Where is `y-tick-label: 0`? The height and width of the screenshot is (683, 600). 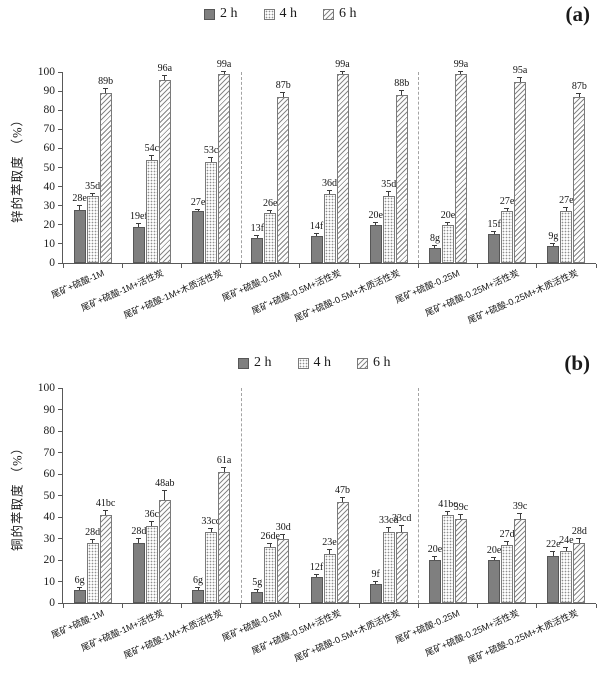
y-tick-label: 0 is located at coordinates (52, 263).